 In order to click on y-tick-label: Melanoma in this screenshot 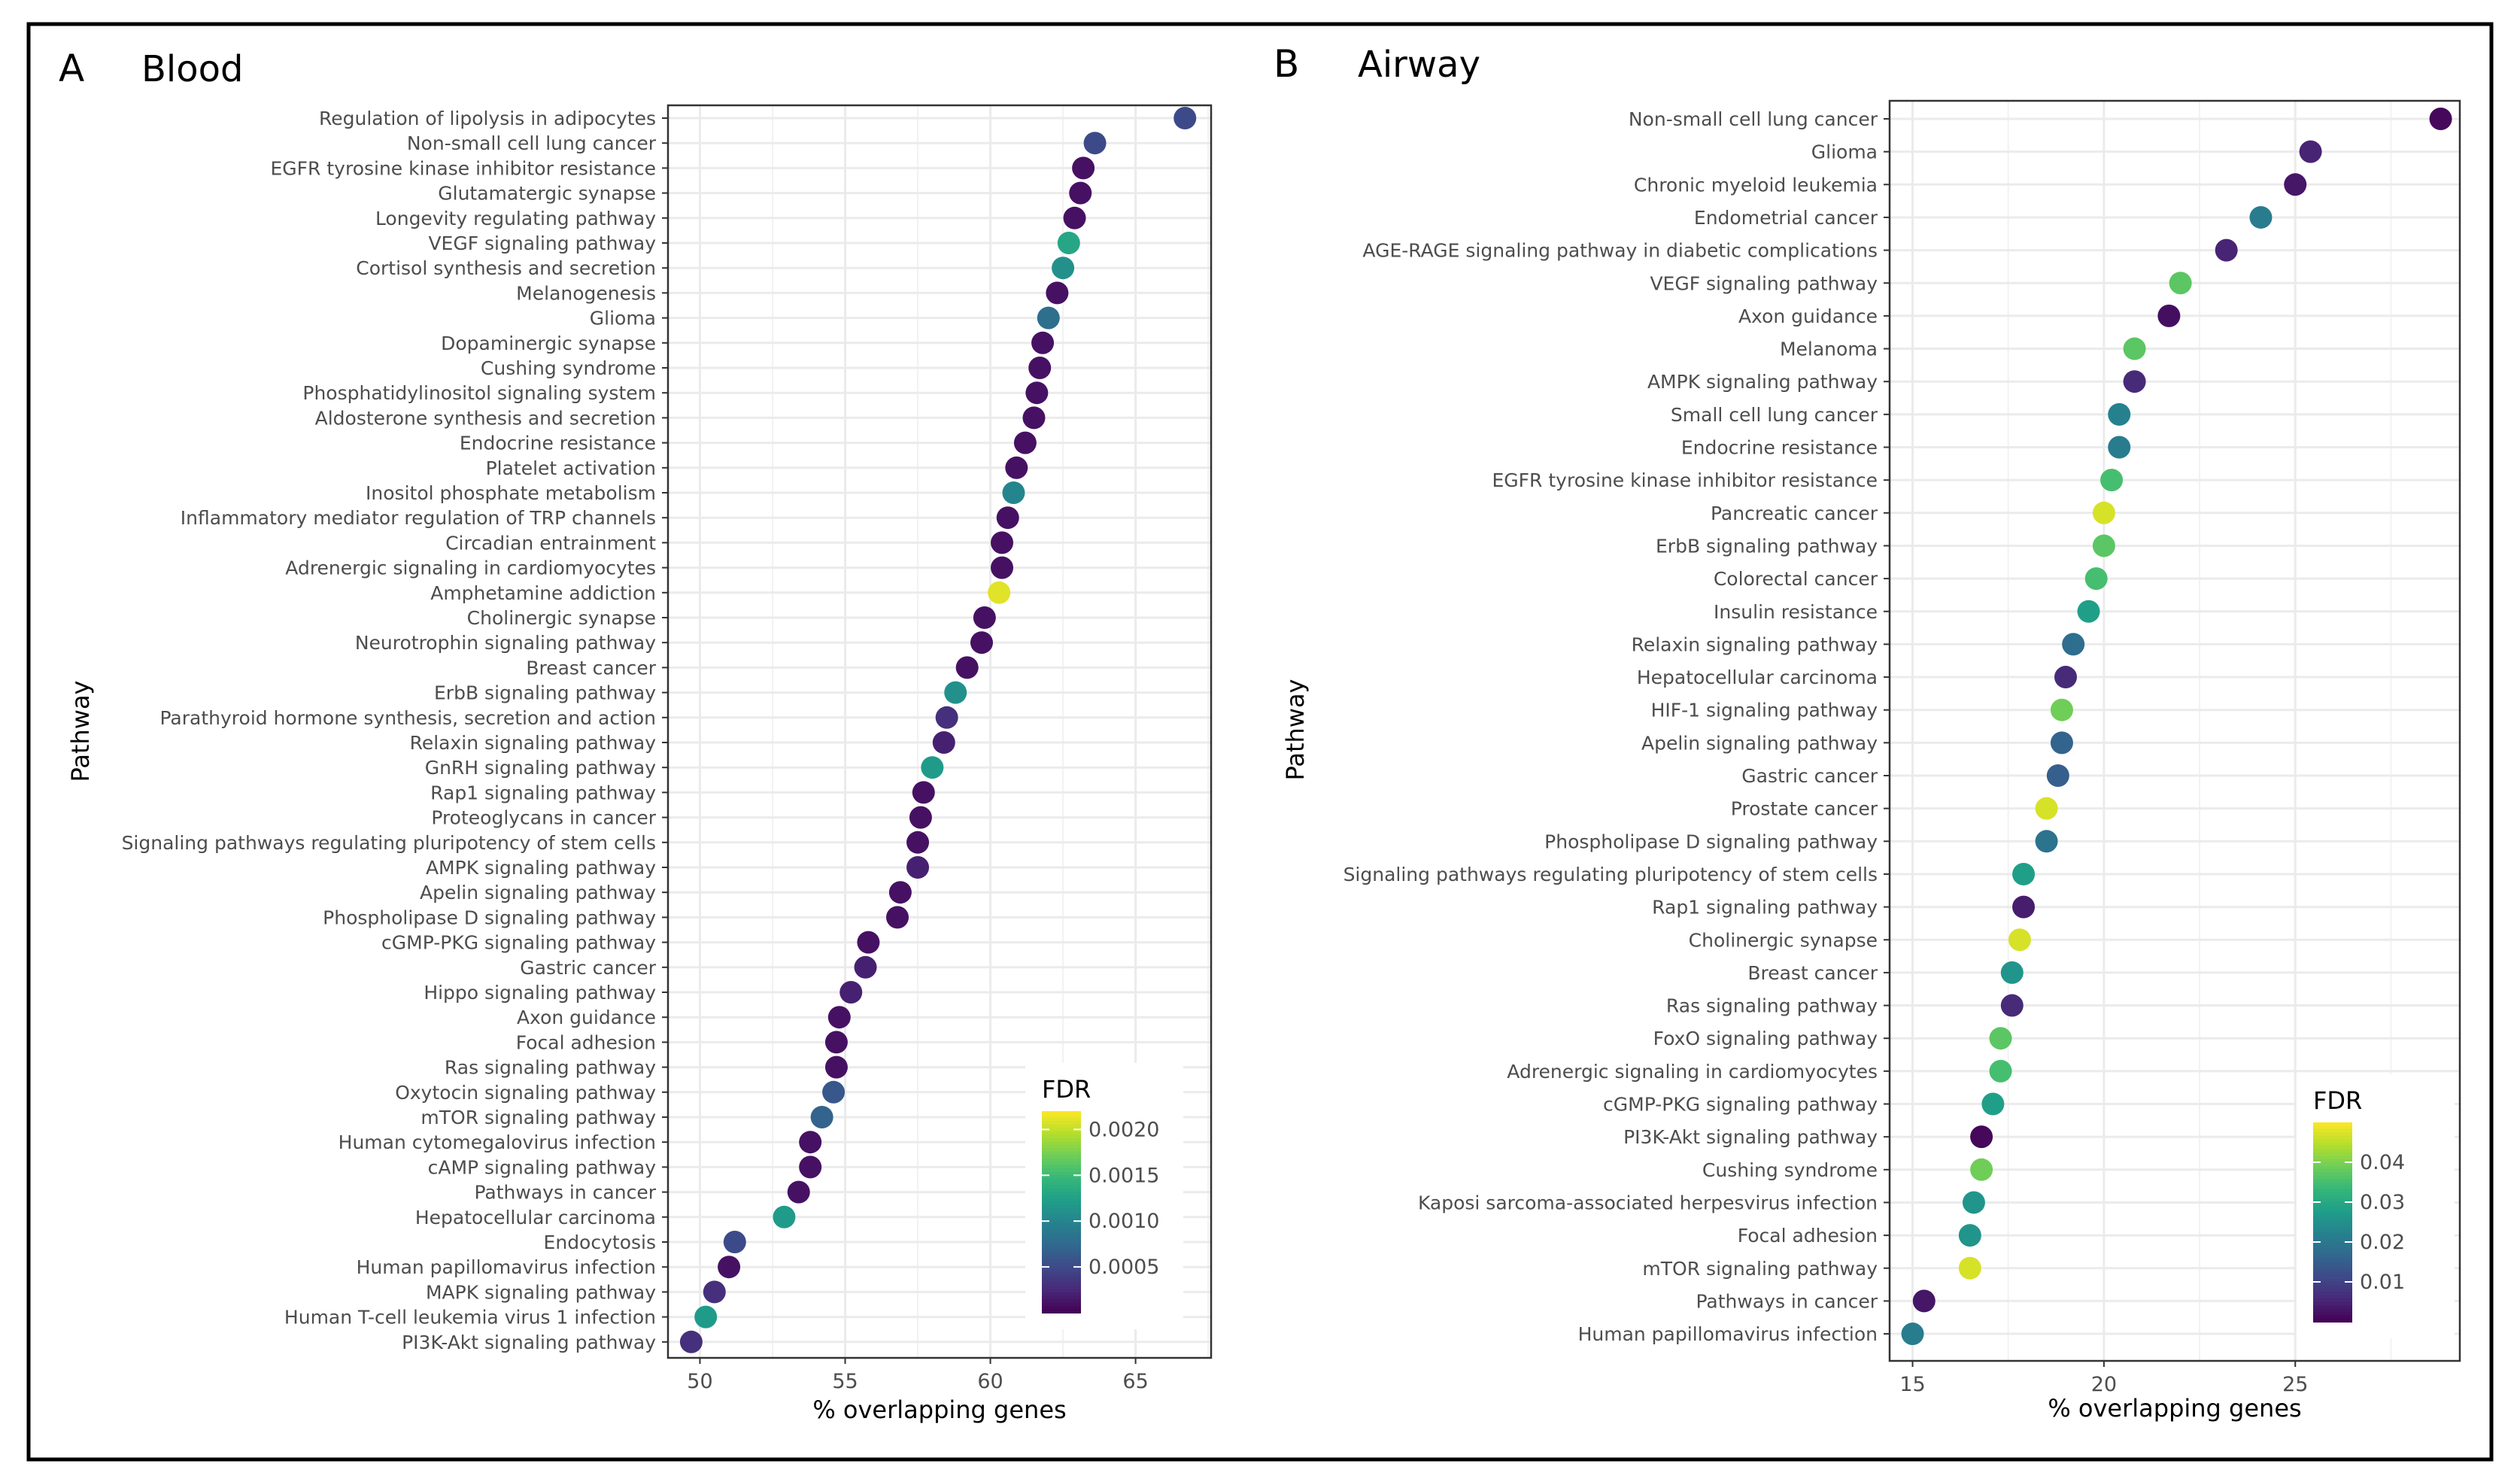, I will do `click(1829, 349)`.